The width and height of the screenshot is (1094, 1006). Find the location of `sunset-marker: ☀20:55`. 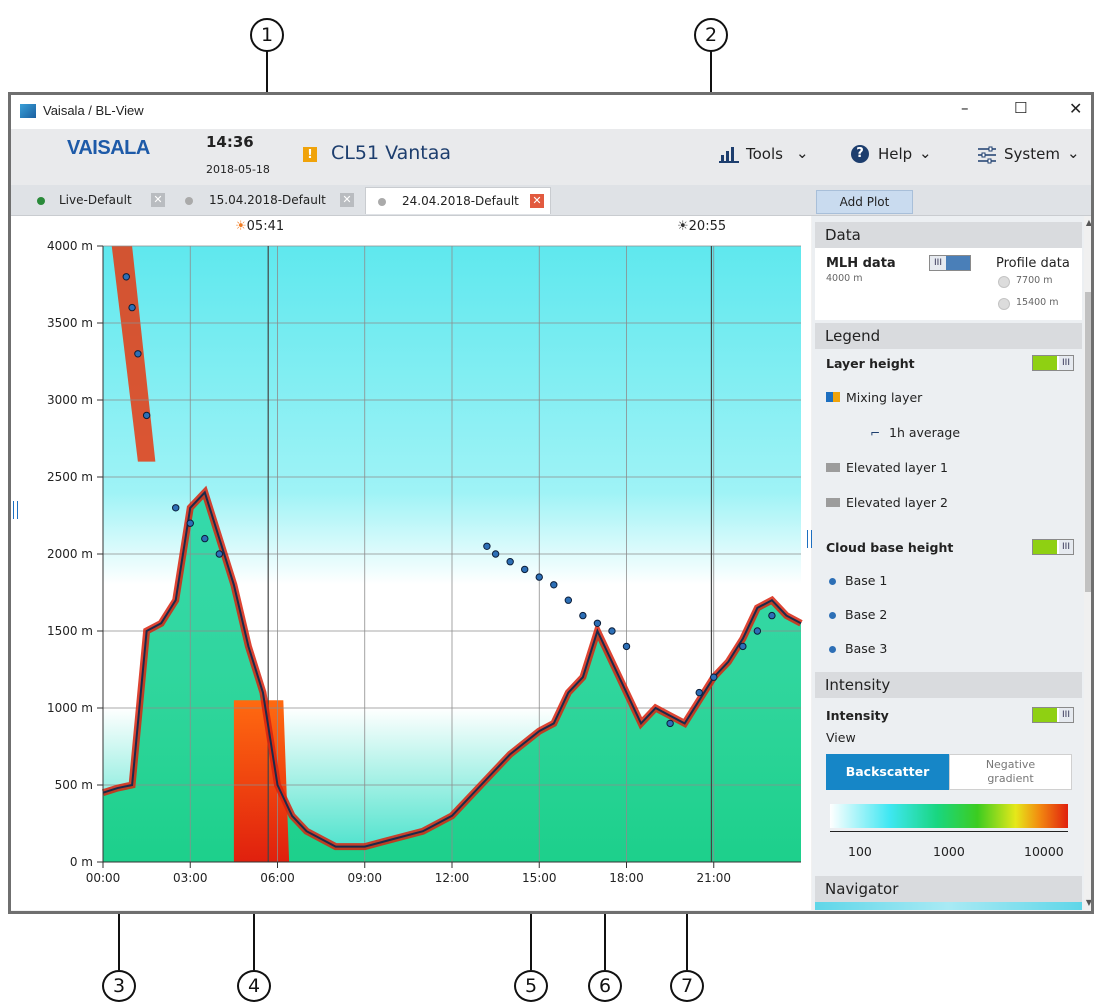

sunset-marker: ☀20:55 is located at coordinates (701, 226).